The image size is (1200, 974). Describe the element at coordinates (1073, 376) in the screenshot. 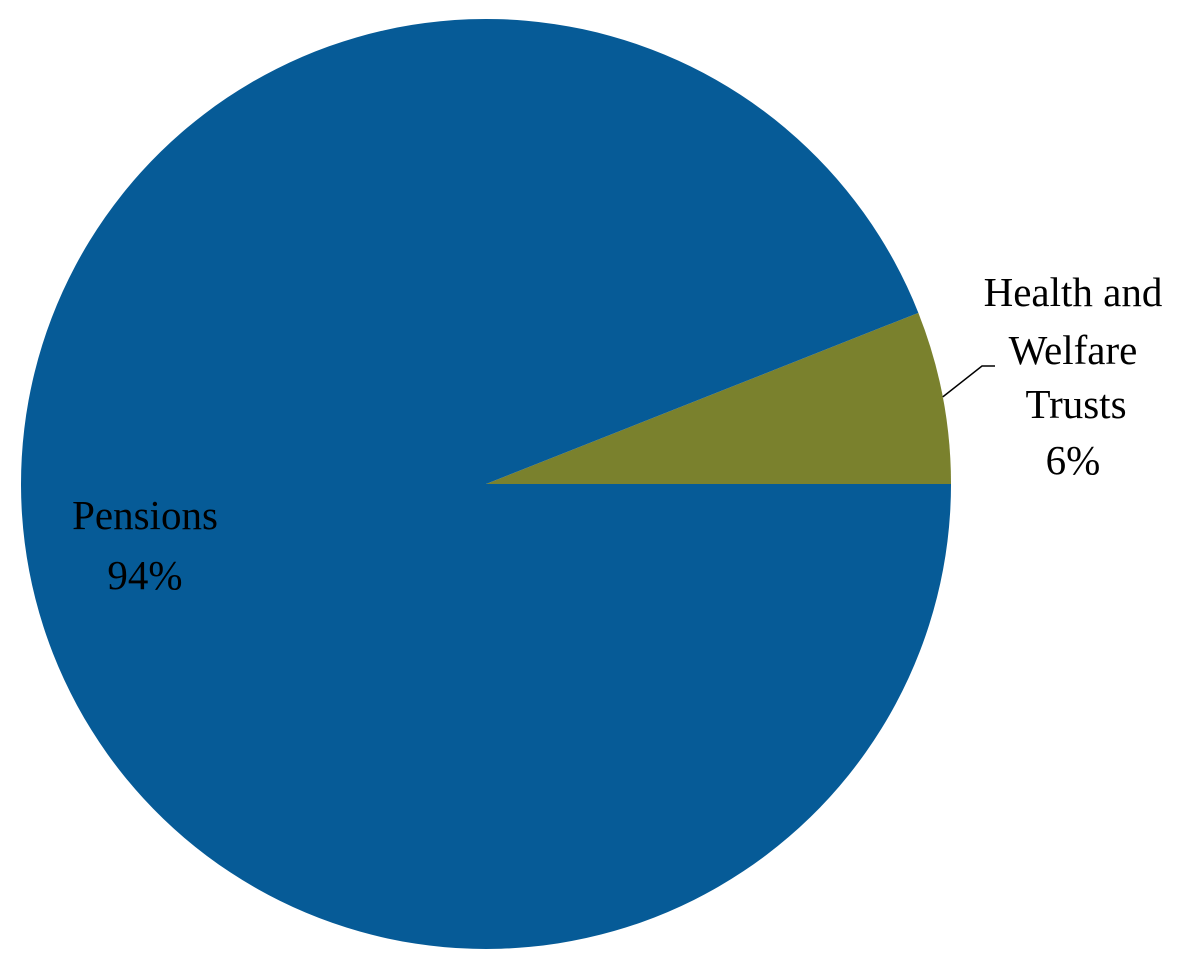

I see `slice-label-health-welfare-trusts: Health and Welfare Trusts 6%` at that location.